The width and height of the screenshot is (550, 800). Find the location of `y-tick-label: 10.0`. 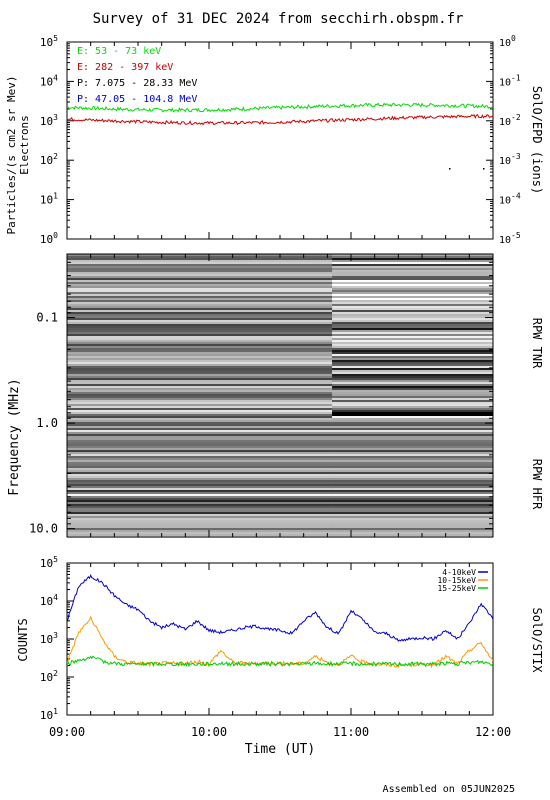

y-tick-label: 10.0 is located at coordinates (43, 529).